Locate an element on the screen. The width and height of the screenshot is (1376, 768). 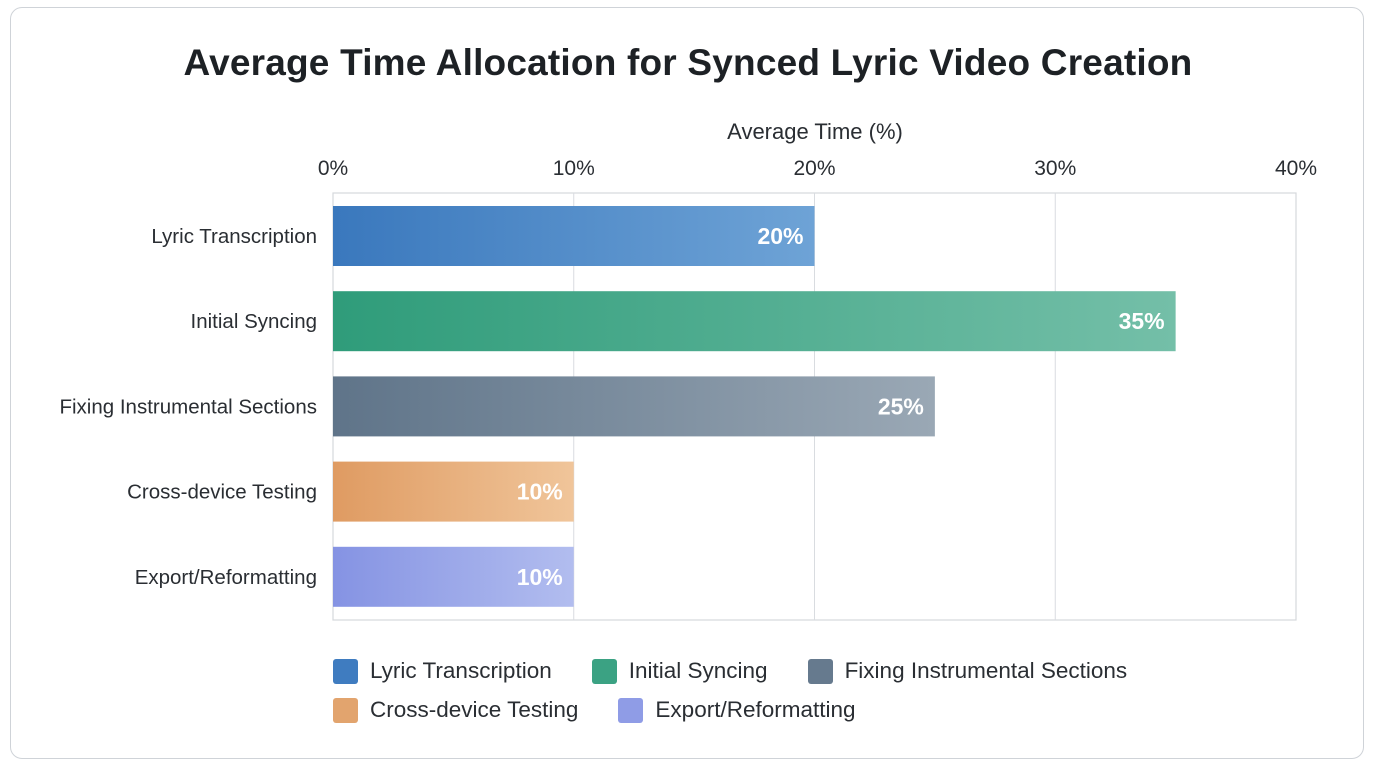
x-tick-label: 10% is located at coordinates (574, 168).